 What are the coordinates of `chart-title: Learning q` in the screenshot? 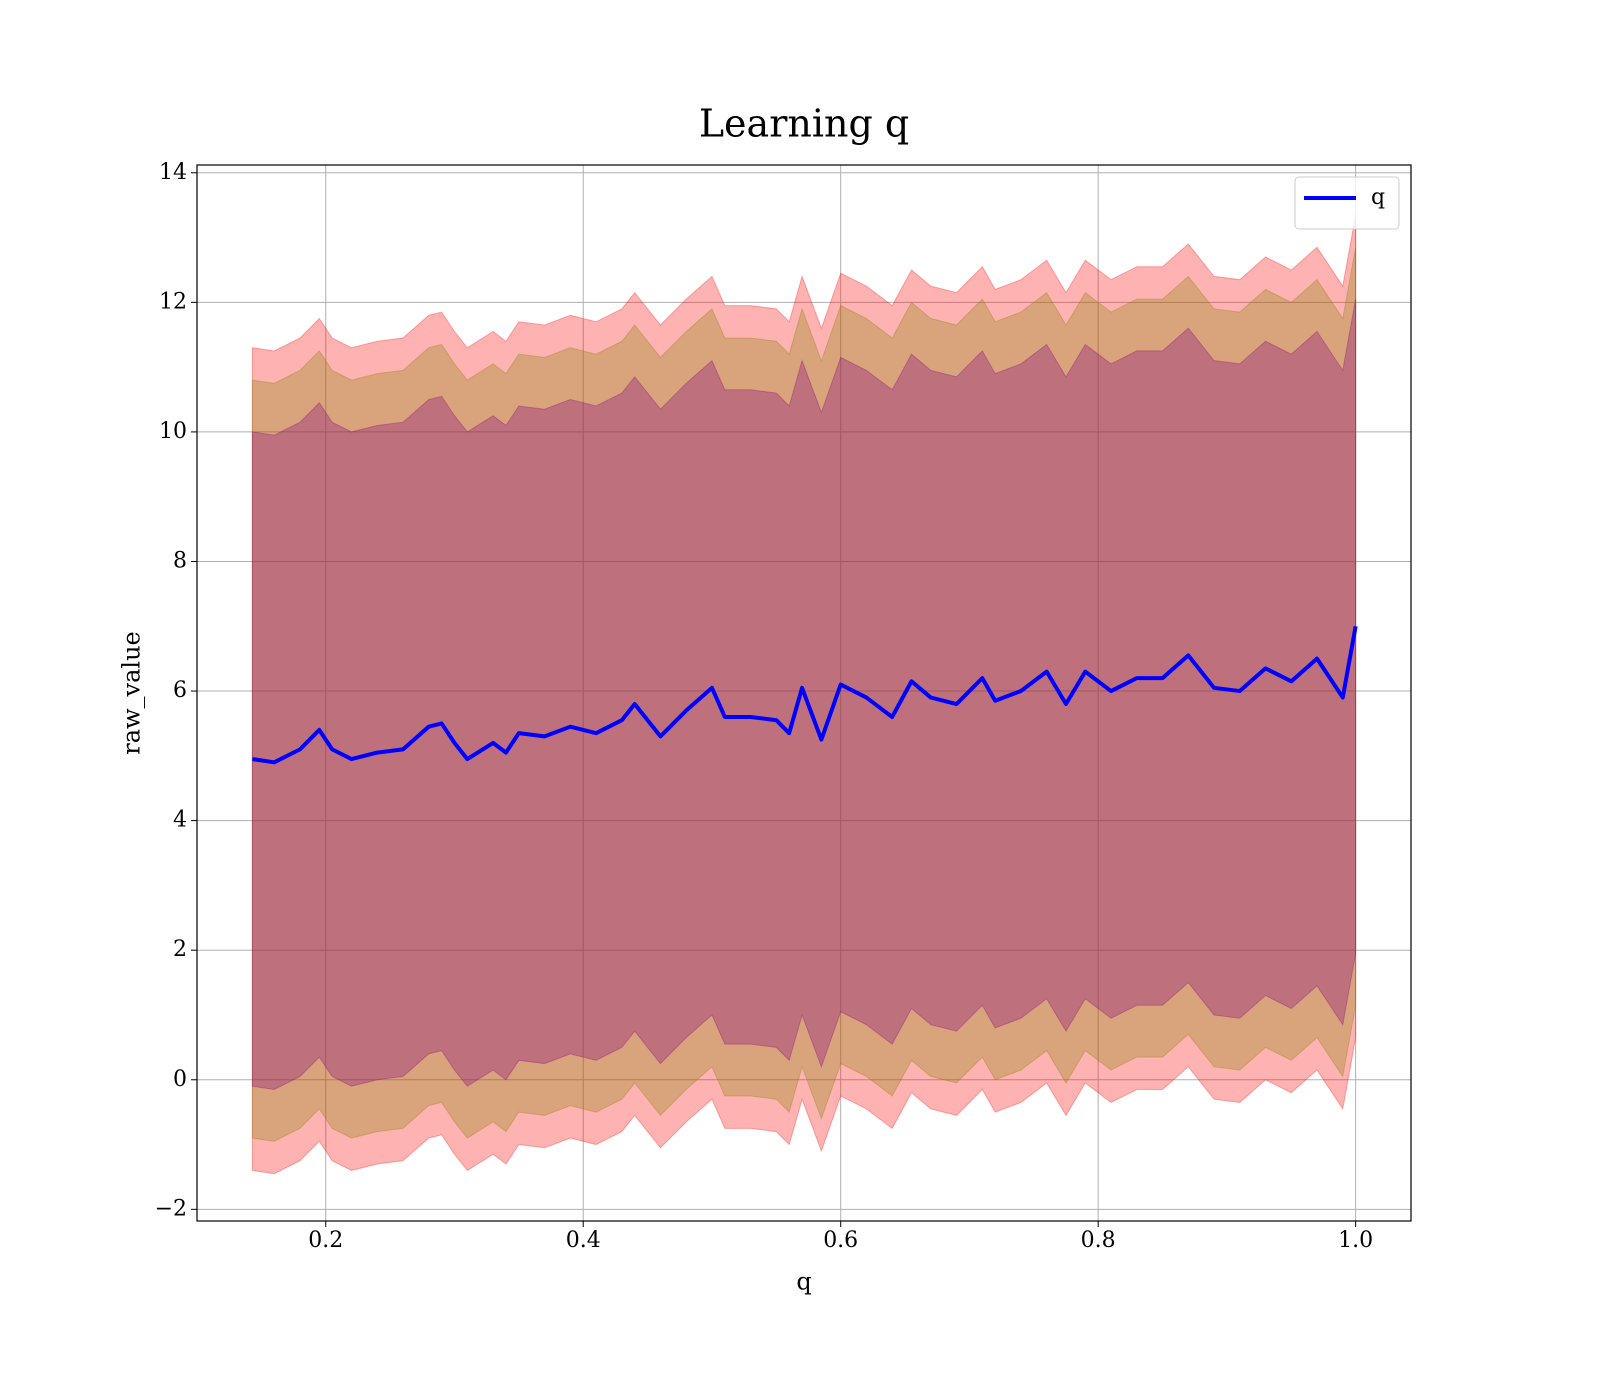 It's located at (804, 124).